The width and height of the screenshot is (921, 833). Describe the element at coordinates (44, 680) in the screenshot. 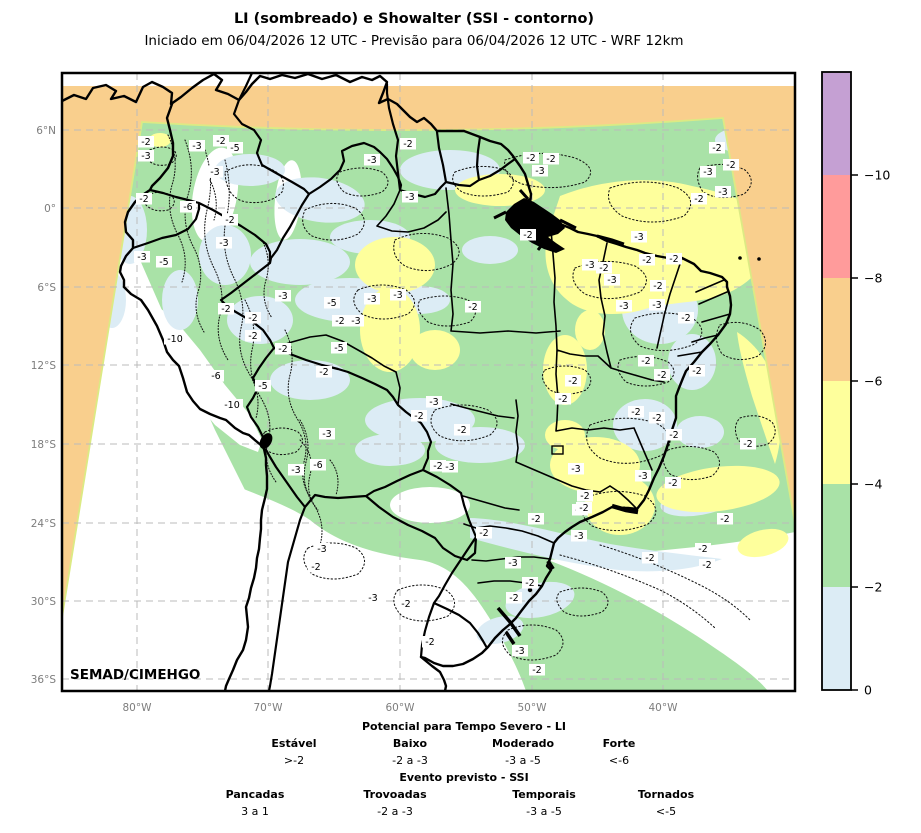

I see `lat-tick-label: 36°S` at that location.